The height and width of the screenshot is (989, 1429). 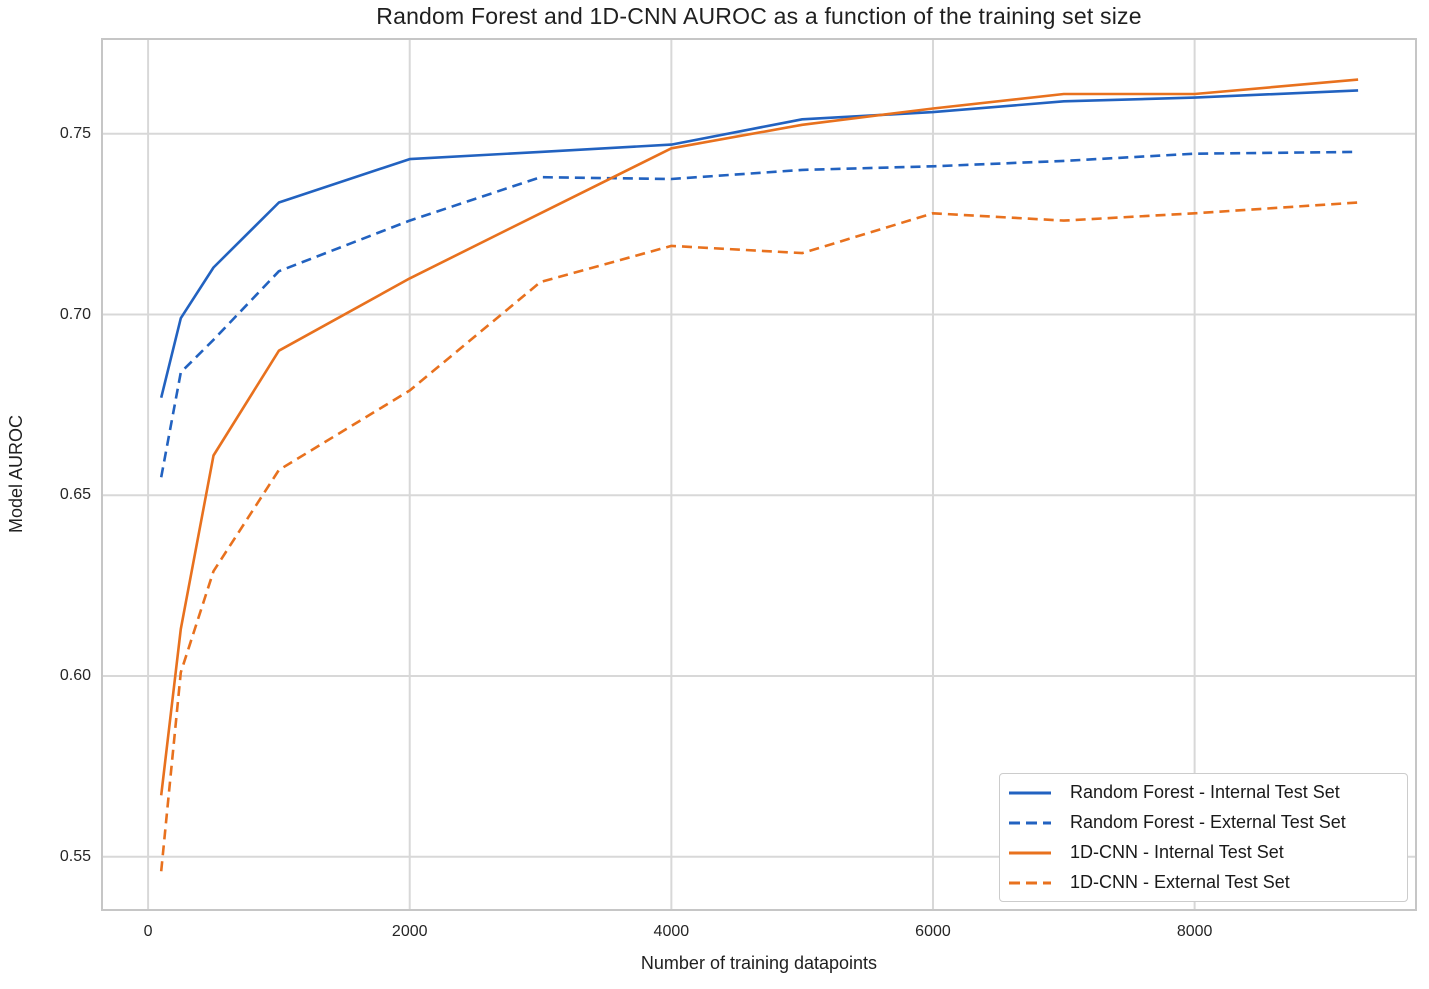 I want to click on y-tick-label: 0.65, so click(x=75, y=495).